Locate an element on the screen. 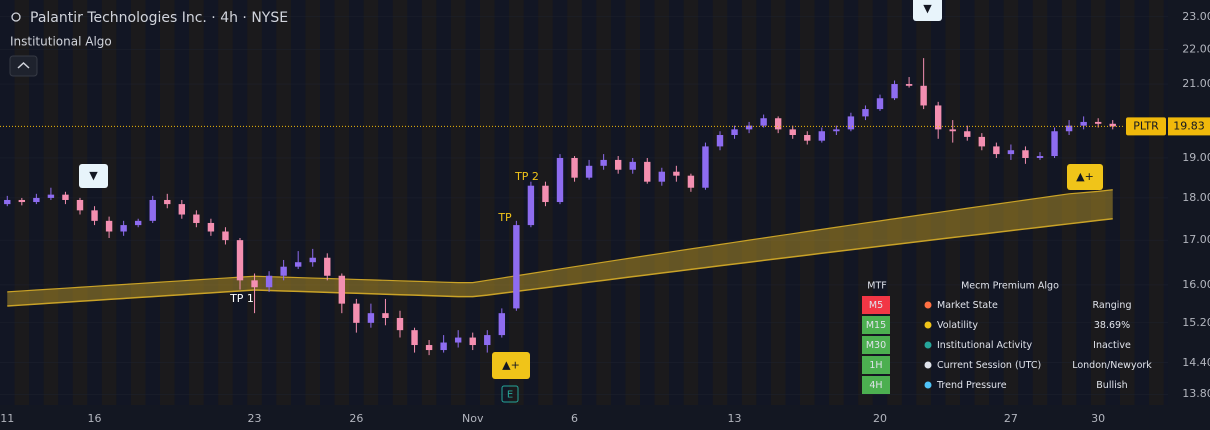  y-tick-label: 17.00 is located at coordinates (1196, 239).